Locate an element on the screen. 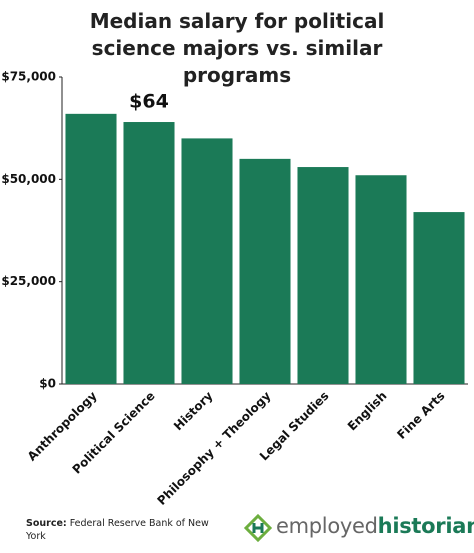  logo-part: employed is located at coordinates (327, 526).